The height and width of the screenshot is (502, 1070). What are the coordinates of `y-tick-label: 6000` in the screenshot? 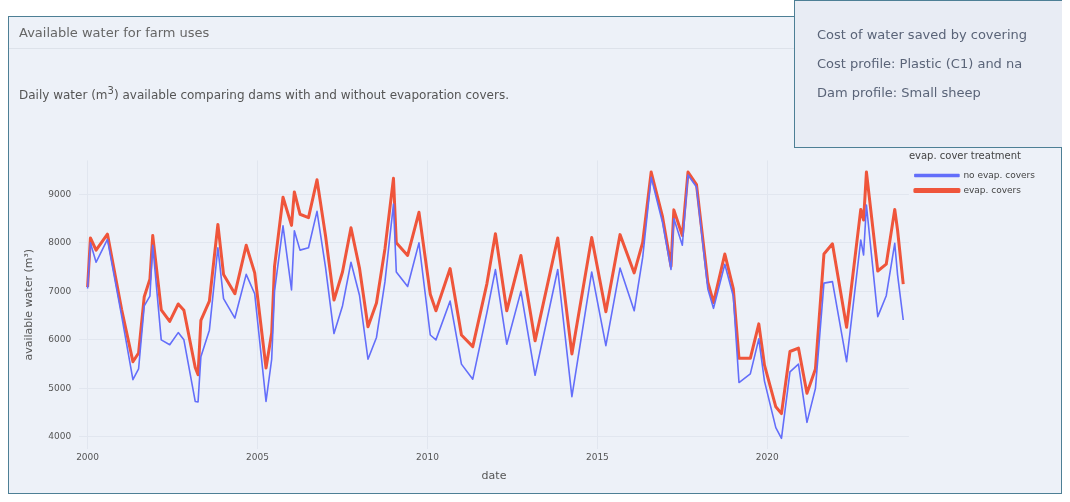 It's located at (60, 339).